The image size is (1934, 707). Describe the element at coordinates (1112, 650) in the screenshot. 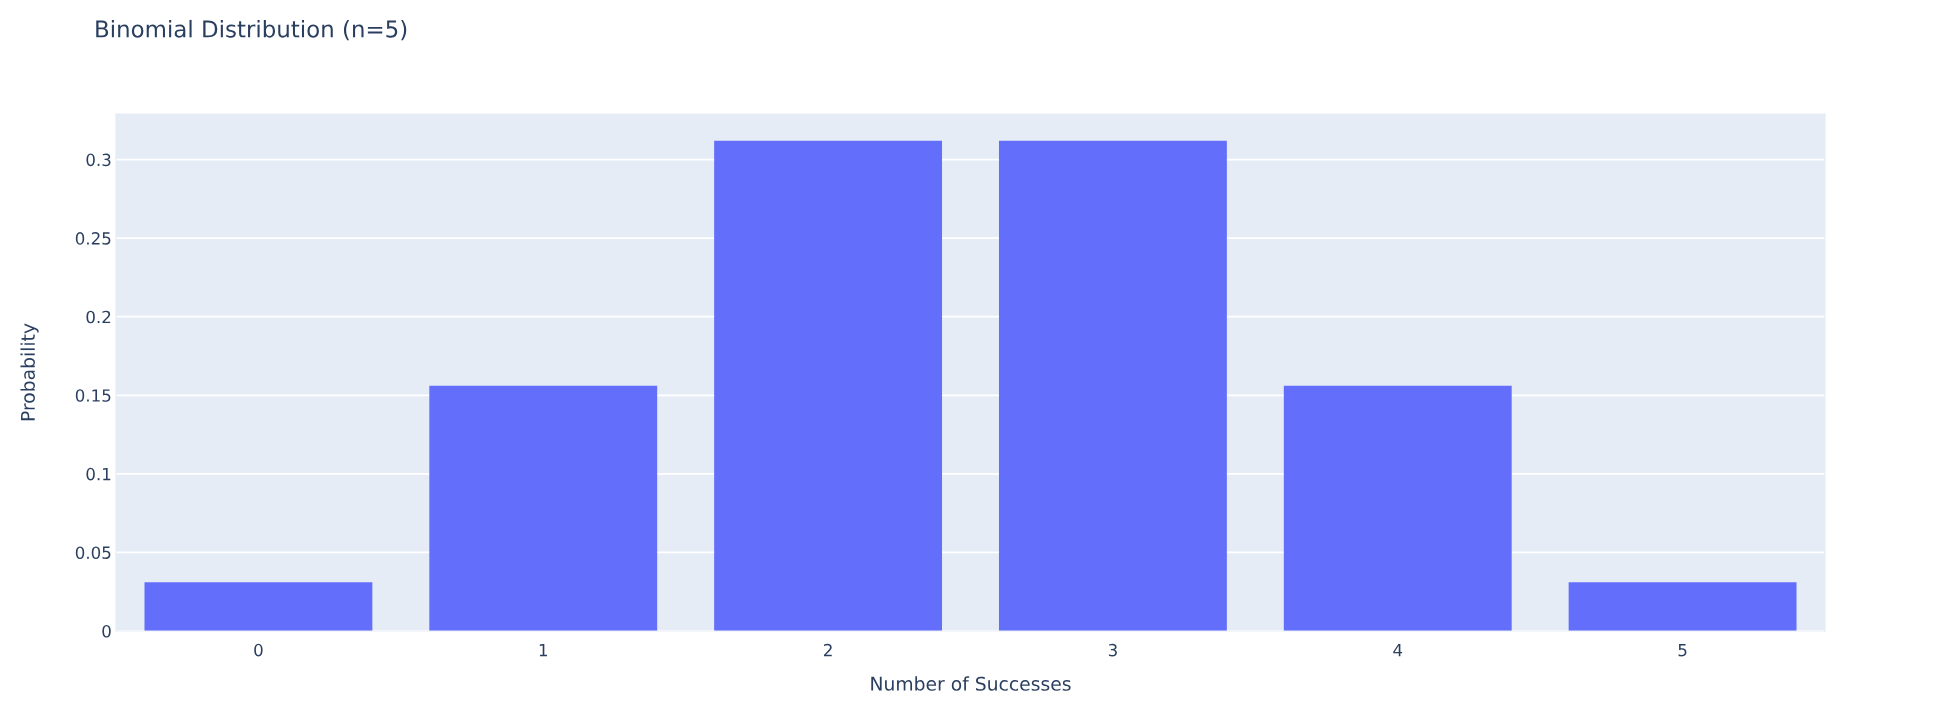

I see `x-tick-label: 3` at that location.